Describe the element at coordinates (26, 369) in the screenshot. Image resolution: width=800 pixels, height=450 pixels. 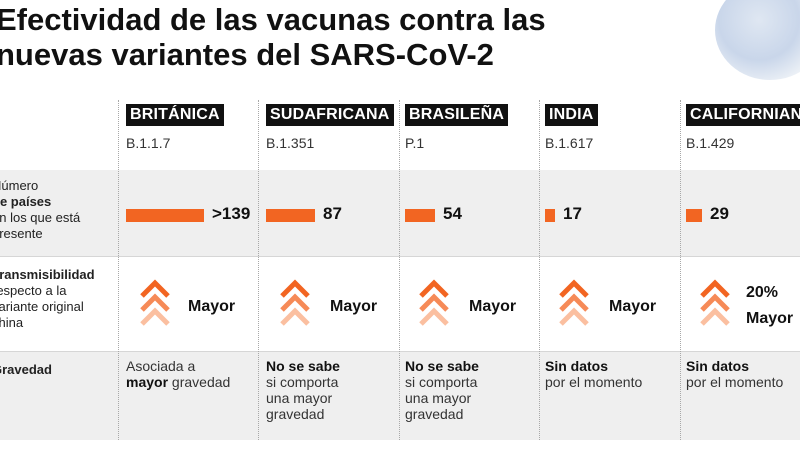
I see `row-label-severity-bold: Gravedad` at that location.